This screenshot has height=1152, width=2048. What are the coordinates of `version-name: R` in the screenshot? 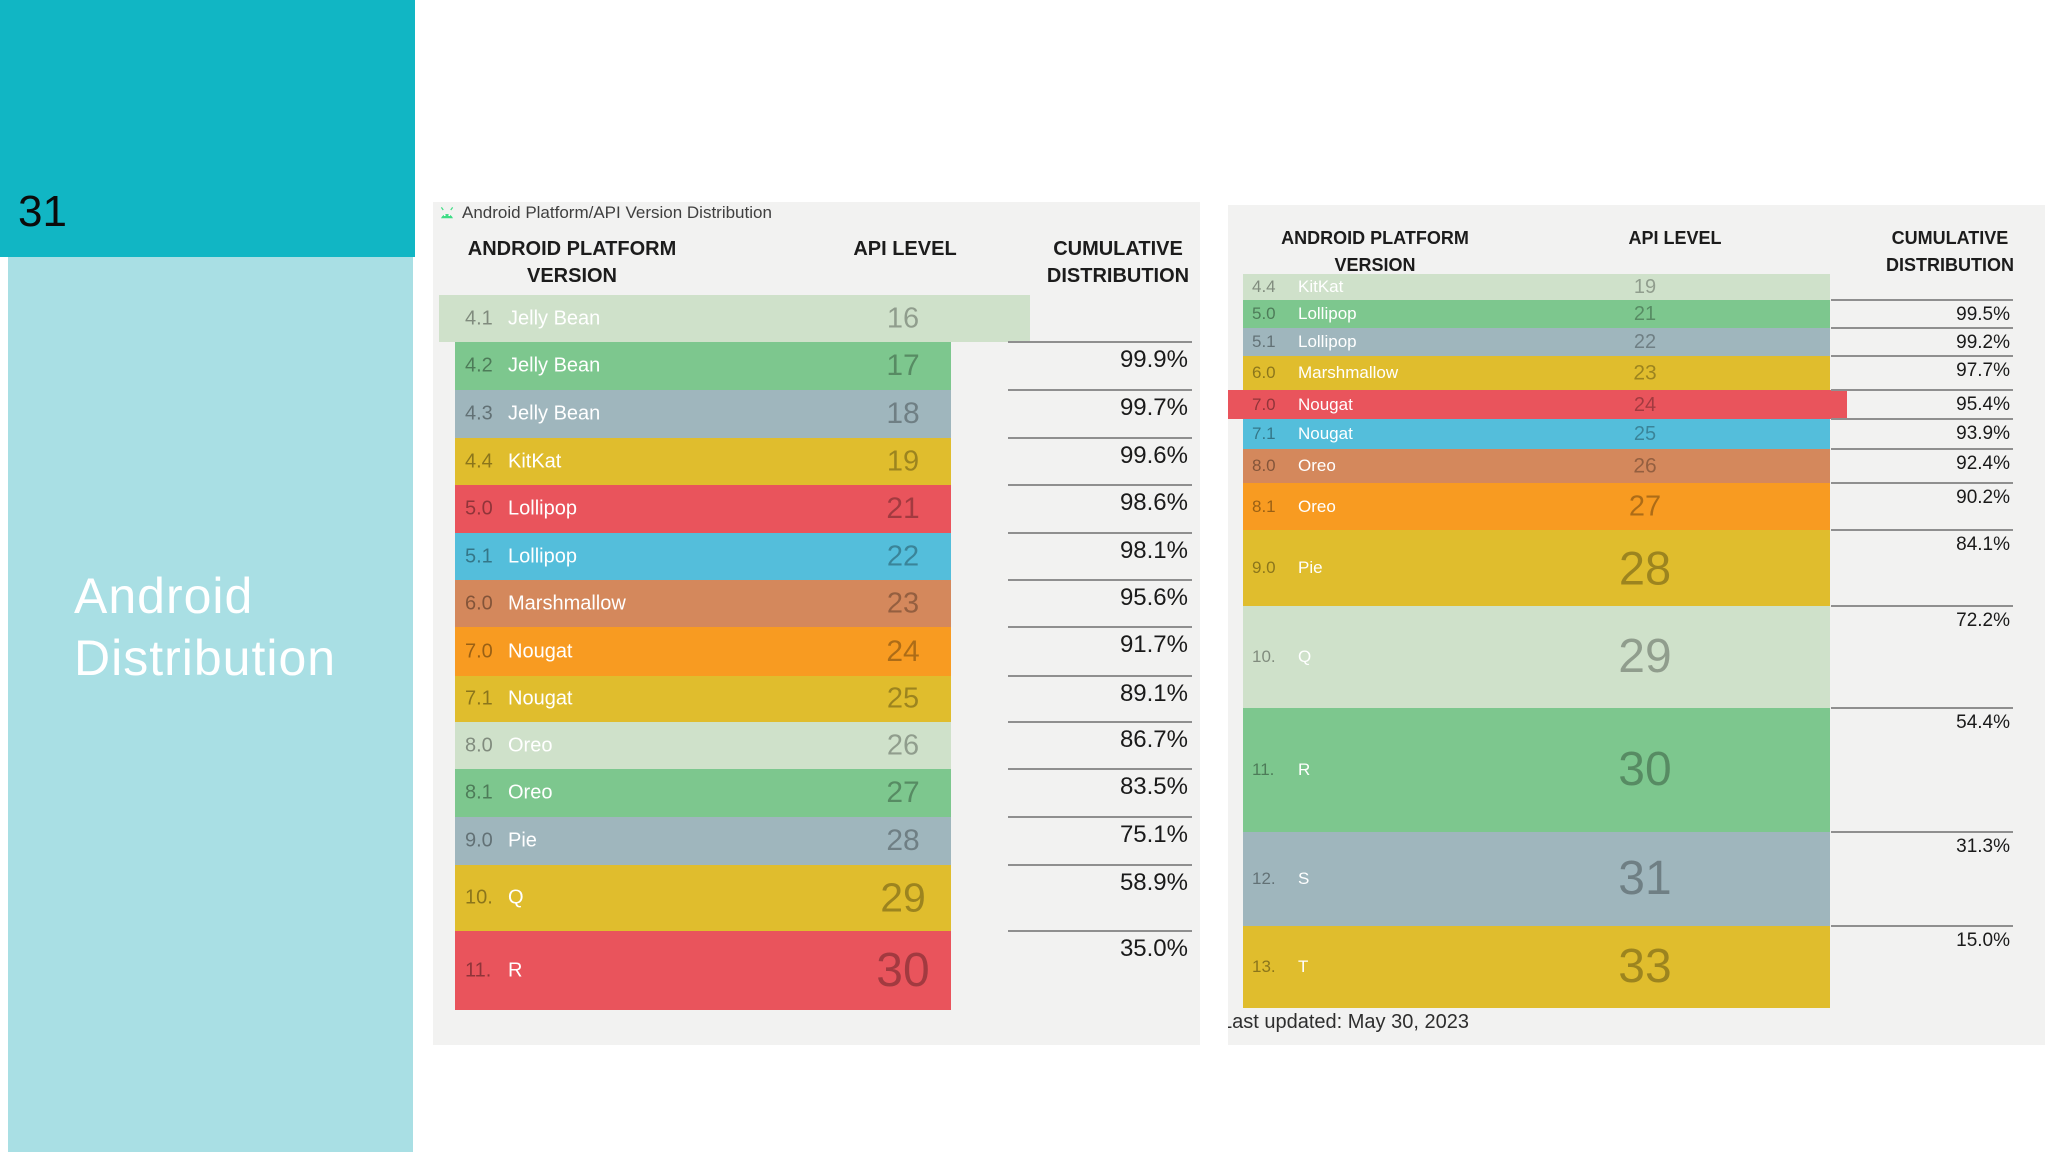 It's located at (1304, 769).